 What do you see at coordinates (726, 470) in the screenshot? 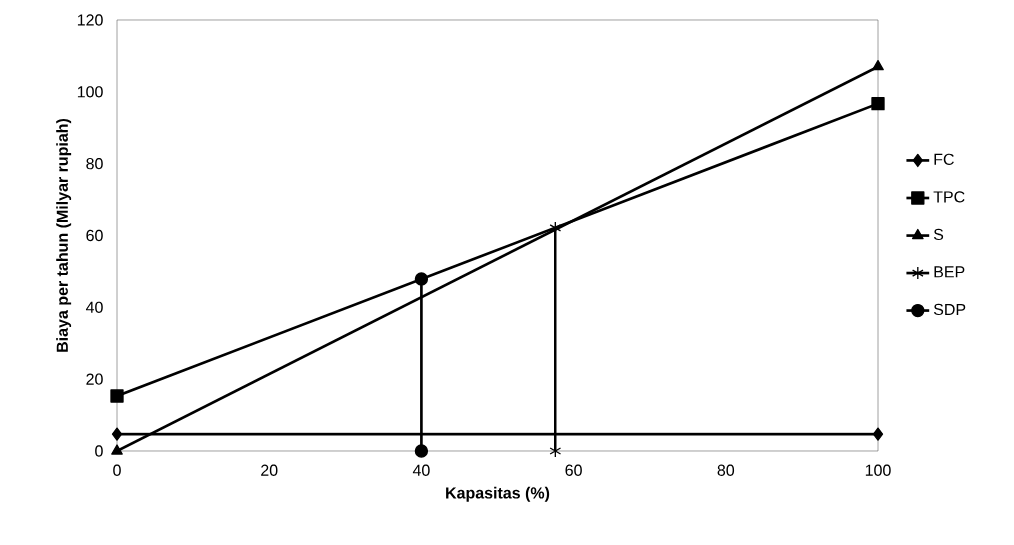
I see `x-tick-label: 80` at bounding box center [726, 470].